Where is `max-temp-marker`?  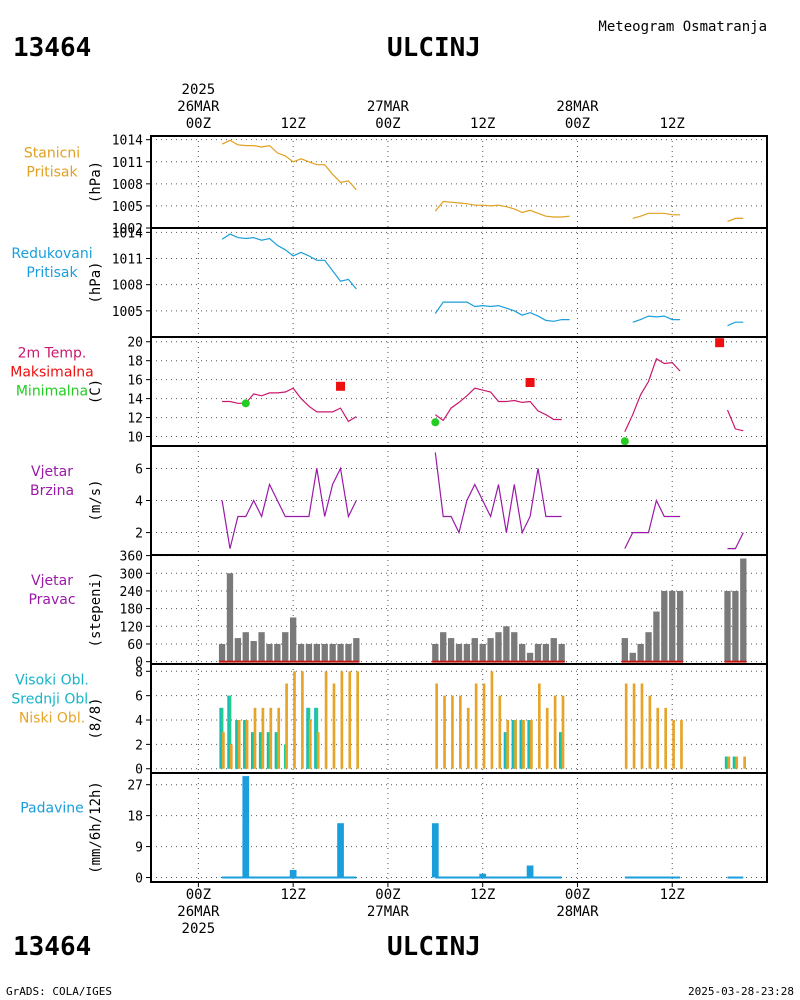
max-temp-marker is located at coordinates (341, 386).